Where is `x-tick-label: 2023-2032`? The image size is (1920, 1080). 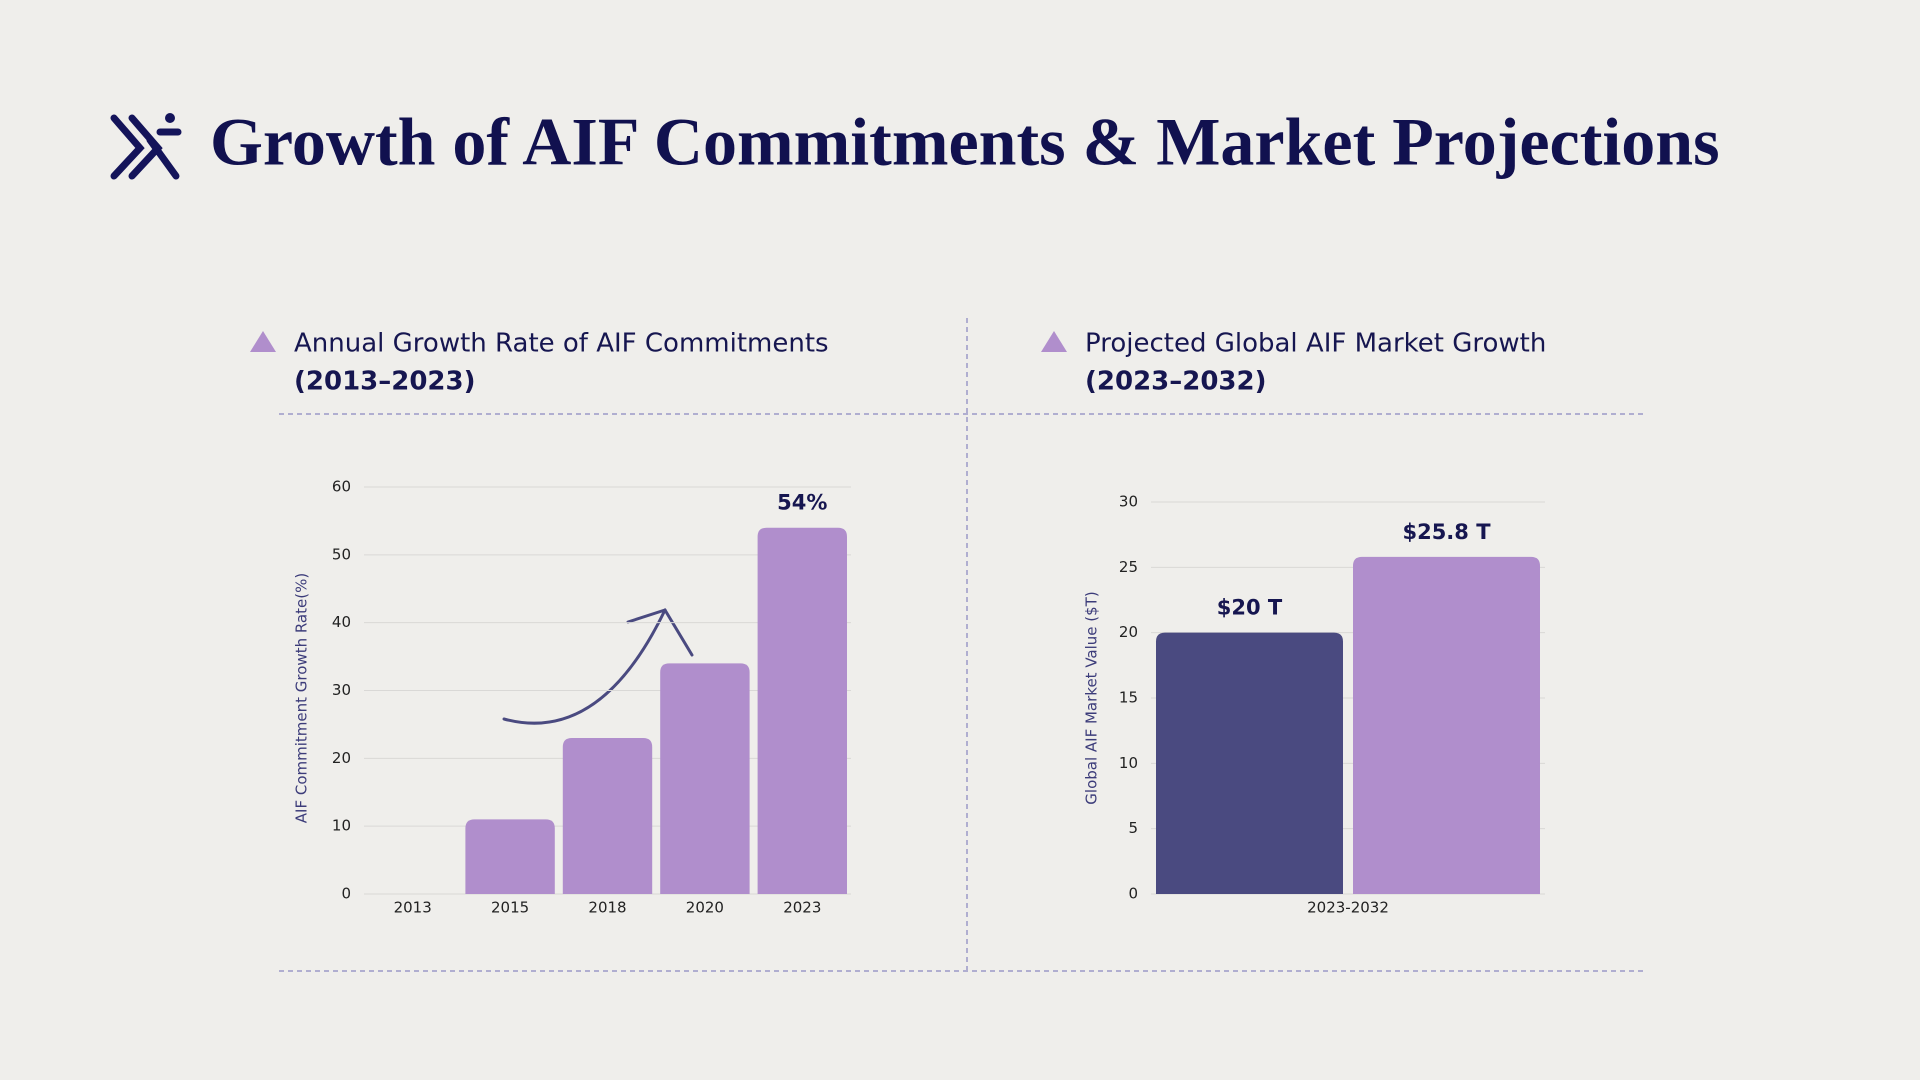 x-tick-label: 2023-2032 is located at coordinates (1348, 908).